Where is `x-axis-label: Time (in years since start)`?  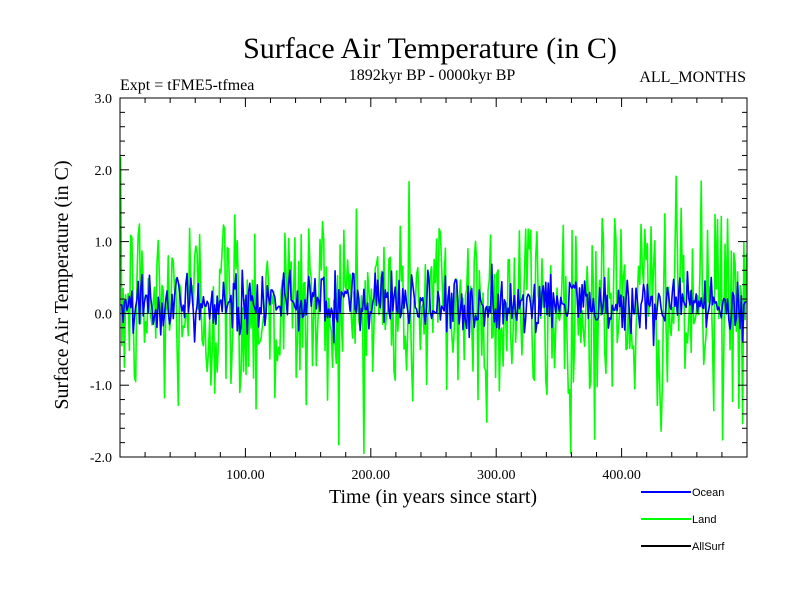 x-axis-label: Time (in years since start) is located at coordinates (433, 497).